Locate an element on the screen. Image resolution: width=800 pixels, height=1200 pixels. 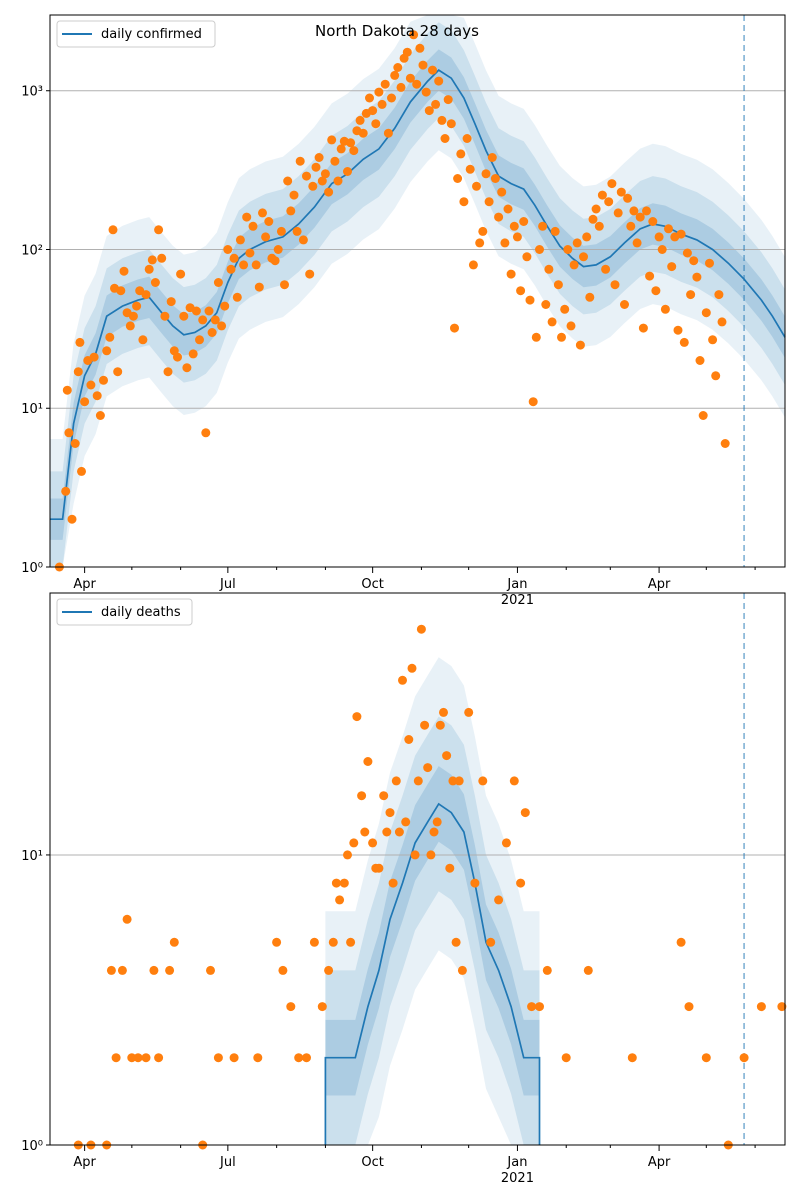
x-tick-label: Jul is located at coordinates (227, 1162).